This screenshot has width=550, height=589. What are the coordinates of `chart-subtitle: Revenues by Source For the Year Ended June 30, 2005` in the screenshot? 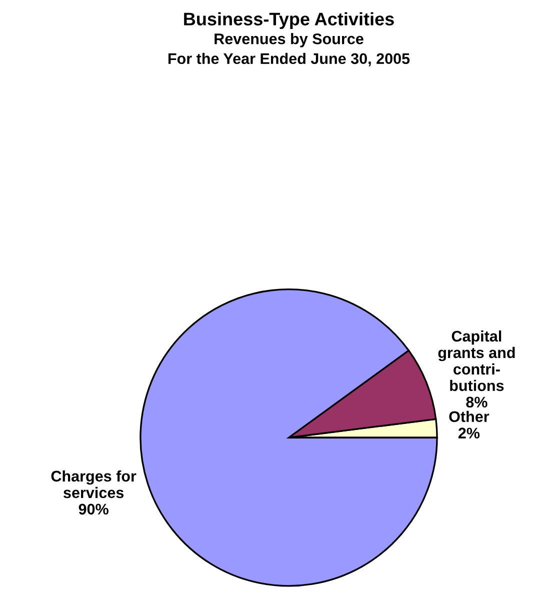 It's located at (289, 49).